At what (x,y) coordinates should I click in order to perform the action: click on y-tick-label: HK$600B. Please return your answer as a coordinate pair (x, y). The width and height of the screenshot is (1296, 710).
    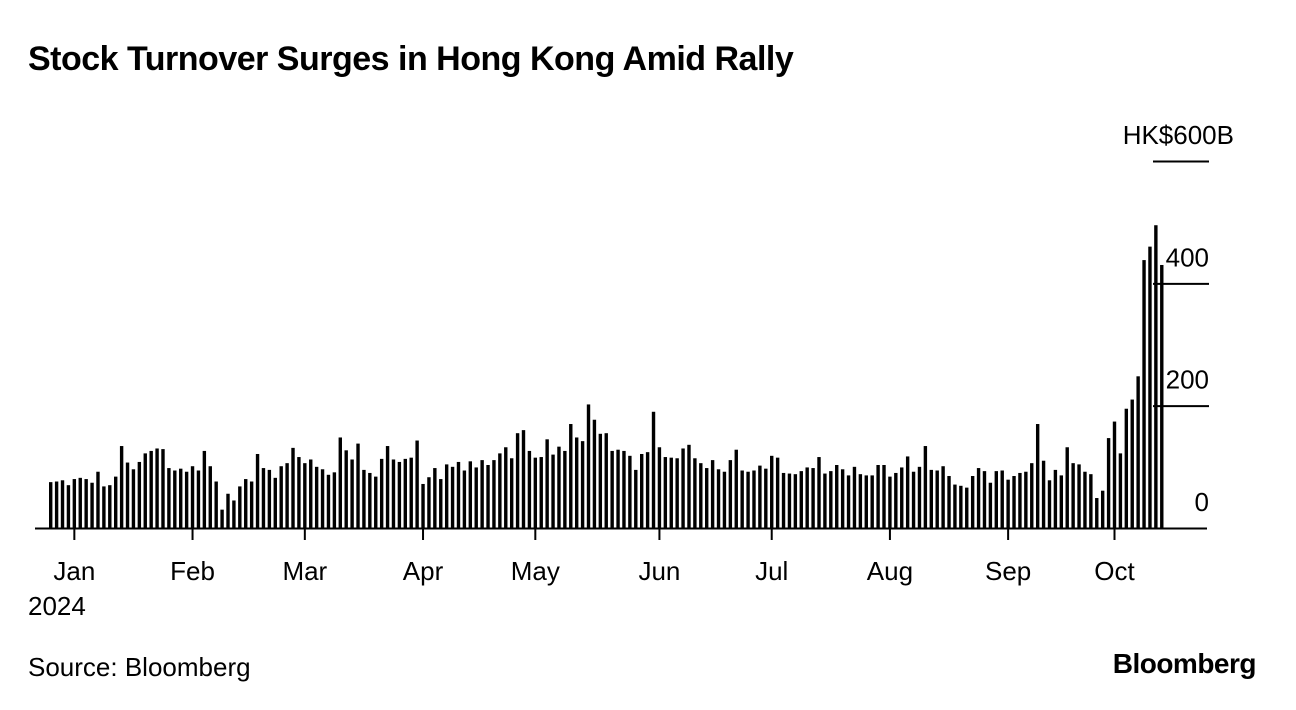
    Looking at the image, I should click on (1178, 135).